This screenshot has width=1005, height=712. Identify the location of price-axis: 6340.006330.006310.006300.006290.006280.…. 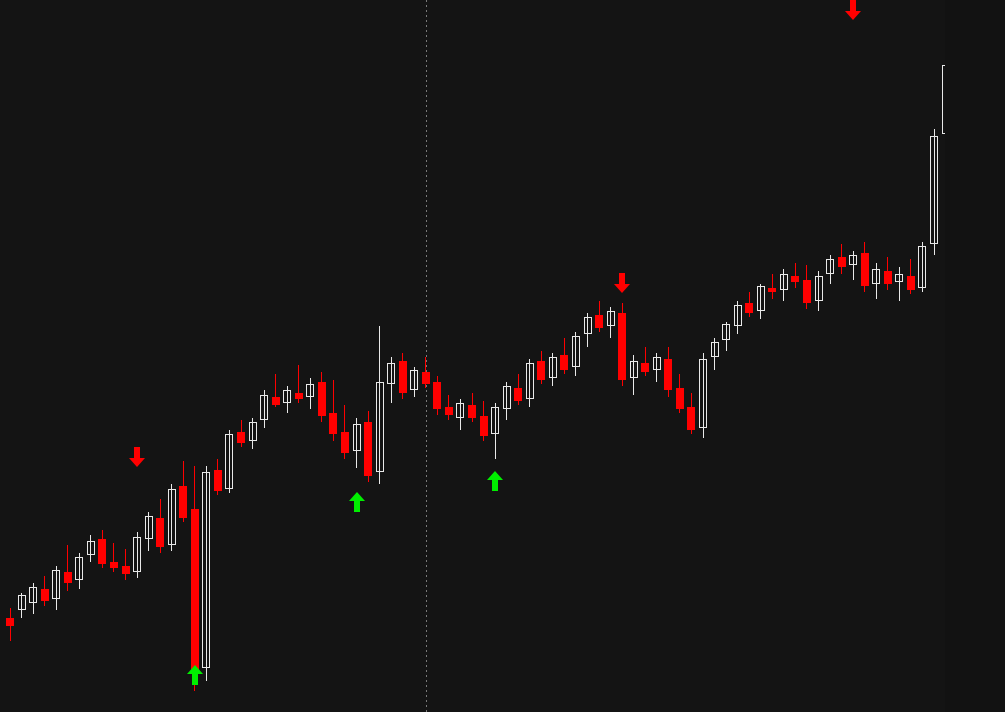
(975, 356).